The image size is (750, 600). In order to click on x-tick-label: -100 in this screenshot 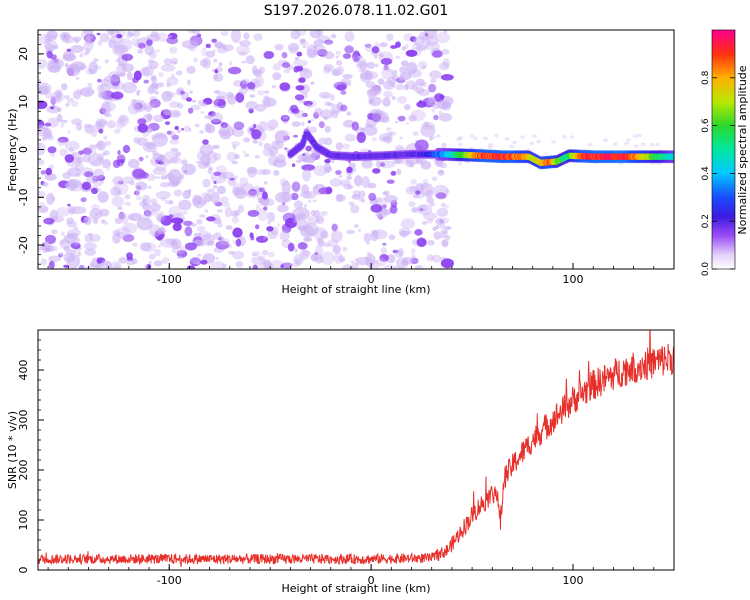, I will do `click(169, 279)`.